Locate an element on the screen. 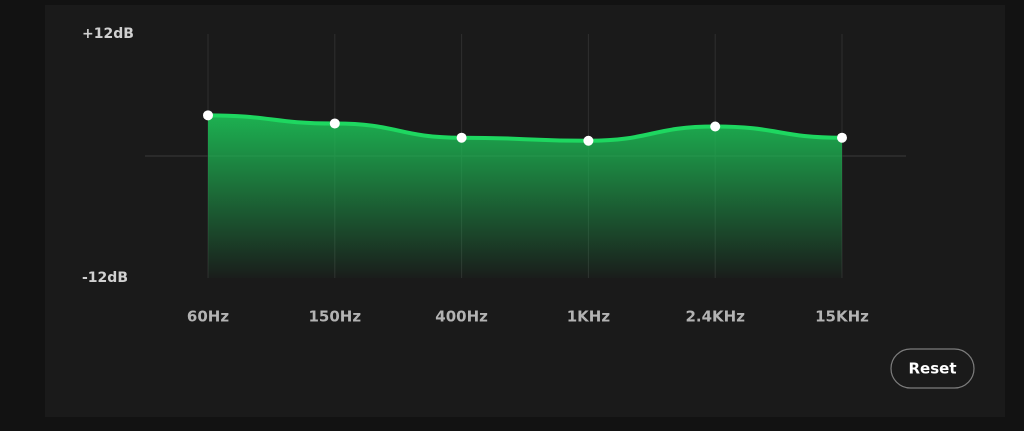 This screenshot has width=1024, height=431. x-tick-label: 400Hz is located at coordinates (461, 317).